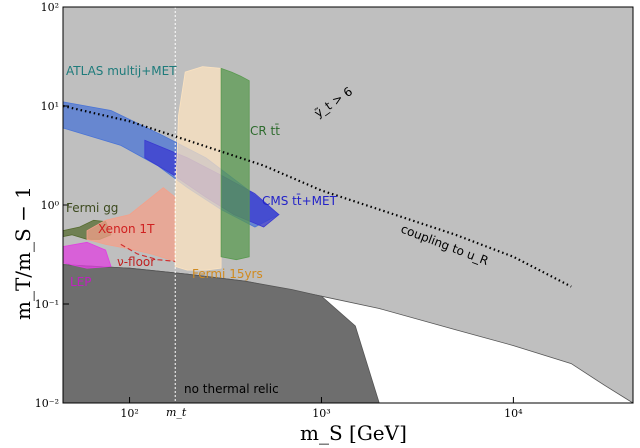 The image size is (640, 448). I want to click on no-thermal-relic-label: no thermal relic, so click(231, 389).